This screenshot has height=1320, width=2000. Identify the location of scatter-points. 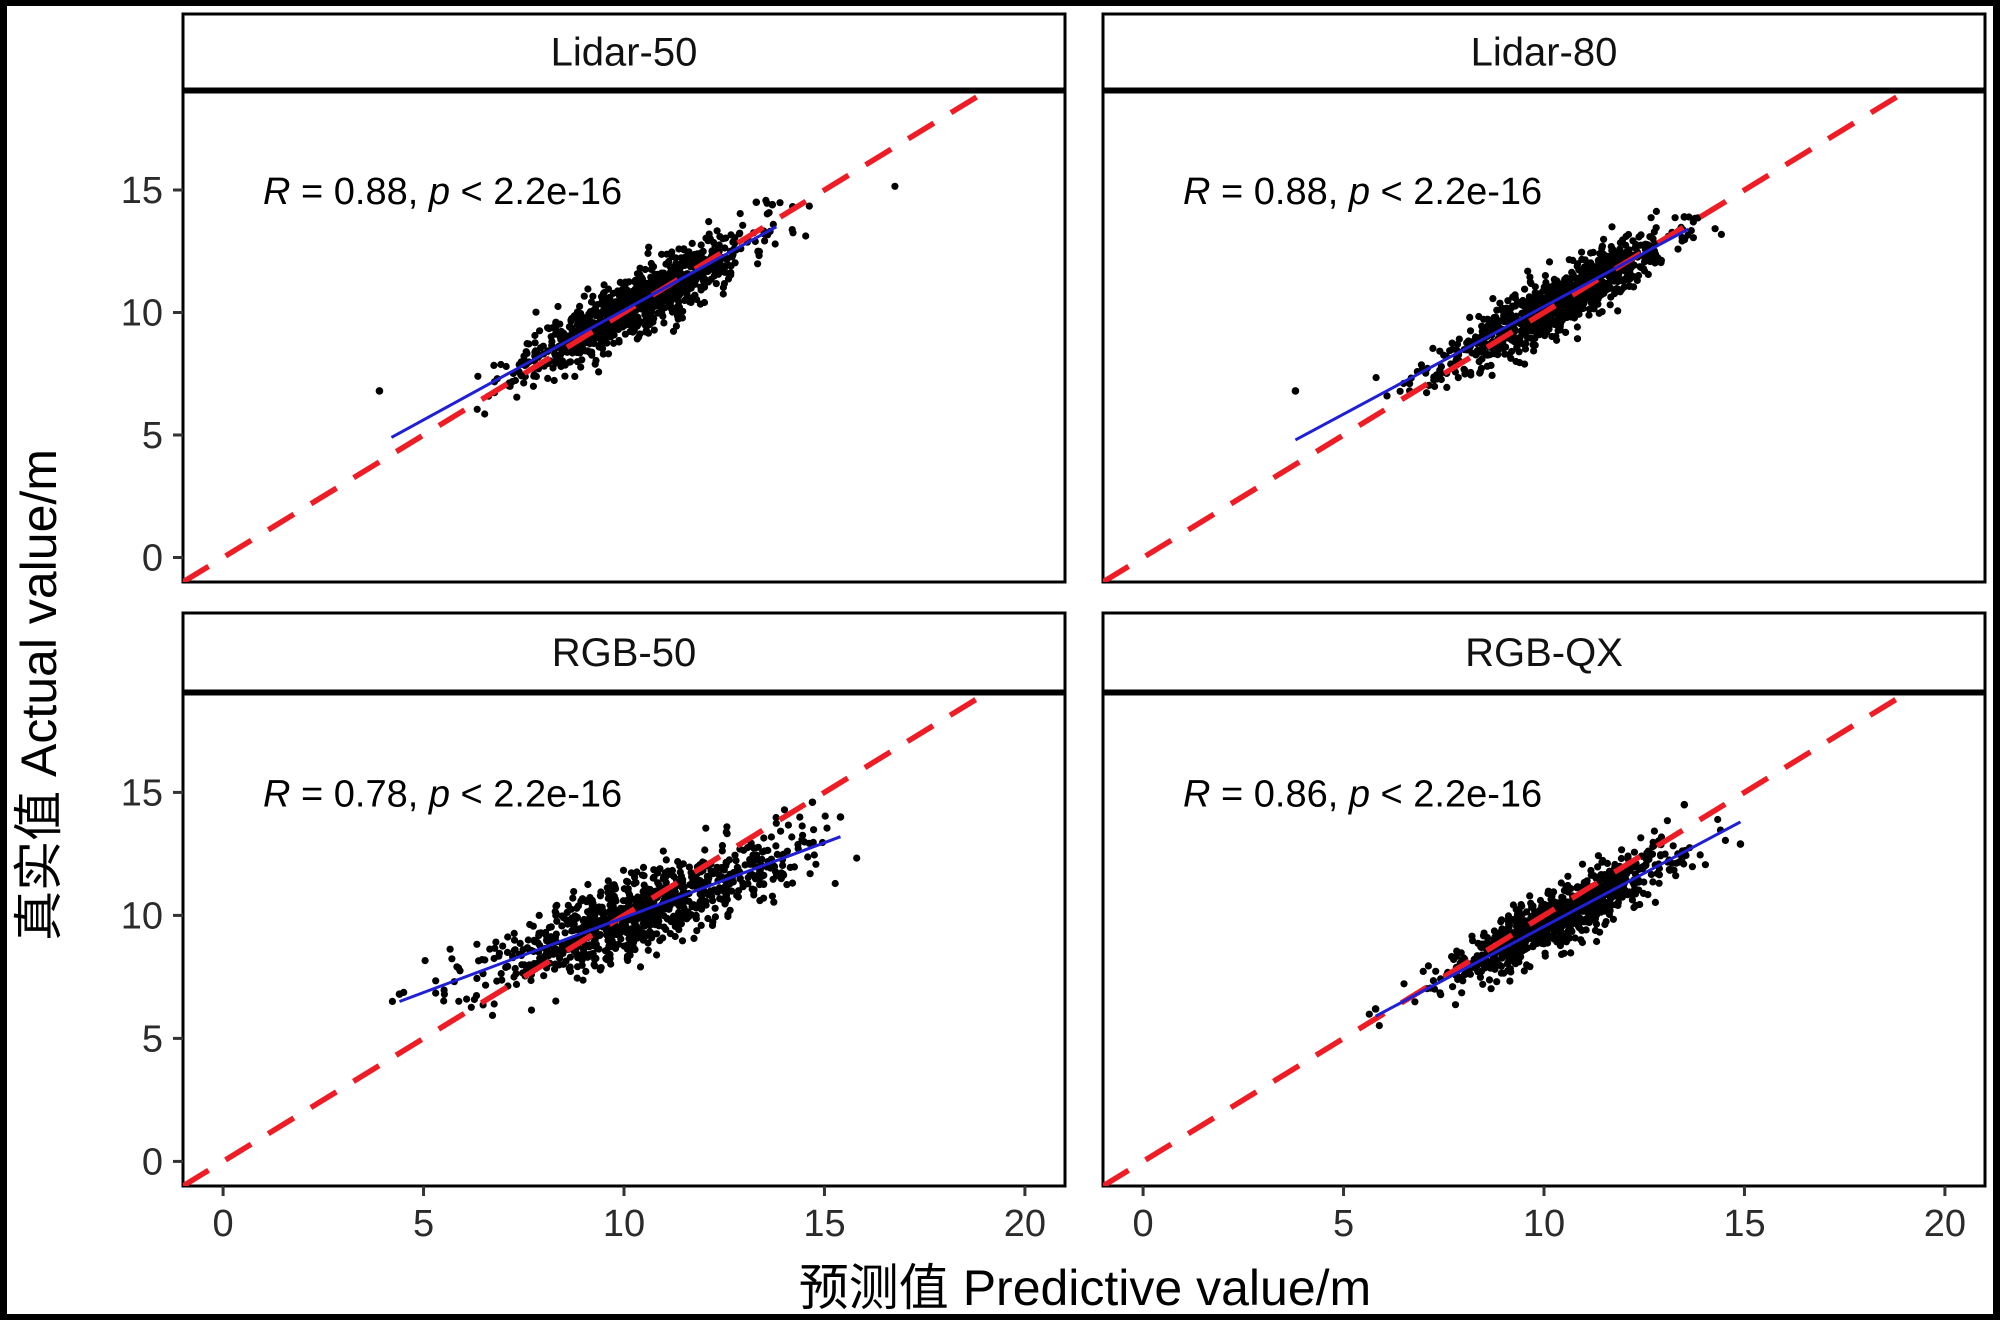
(1555, 915).